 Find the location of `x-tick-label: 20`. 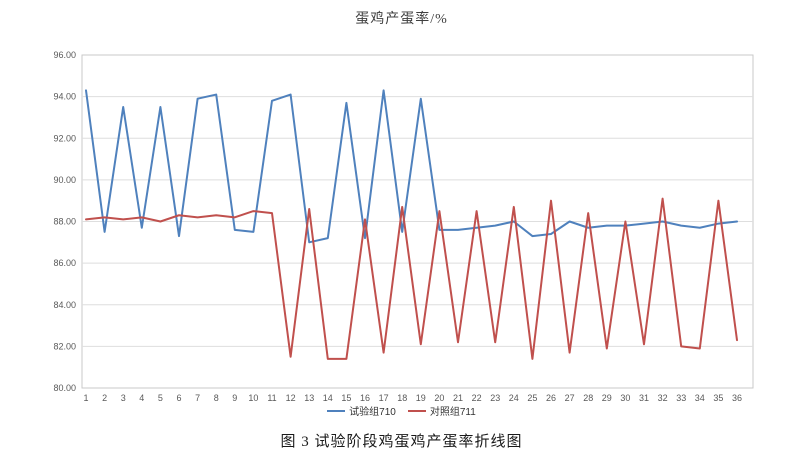

x-tick-label: 20 is located at coordinates (439, 398).